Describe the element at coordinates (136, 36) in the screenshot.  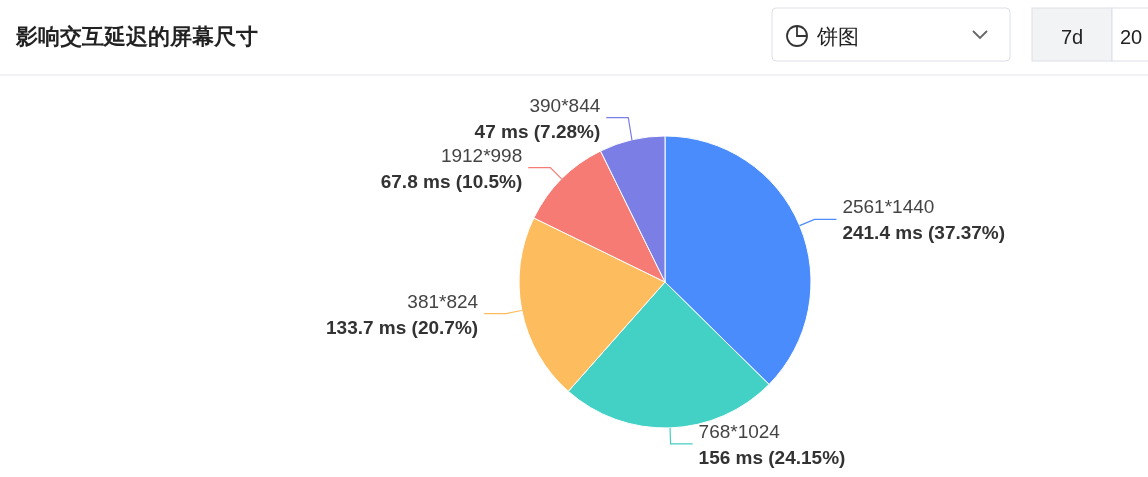
I see `text: 影响交互延迟的屏幕尺寸` at that location.